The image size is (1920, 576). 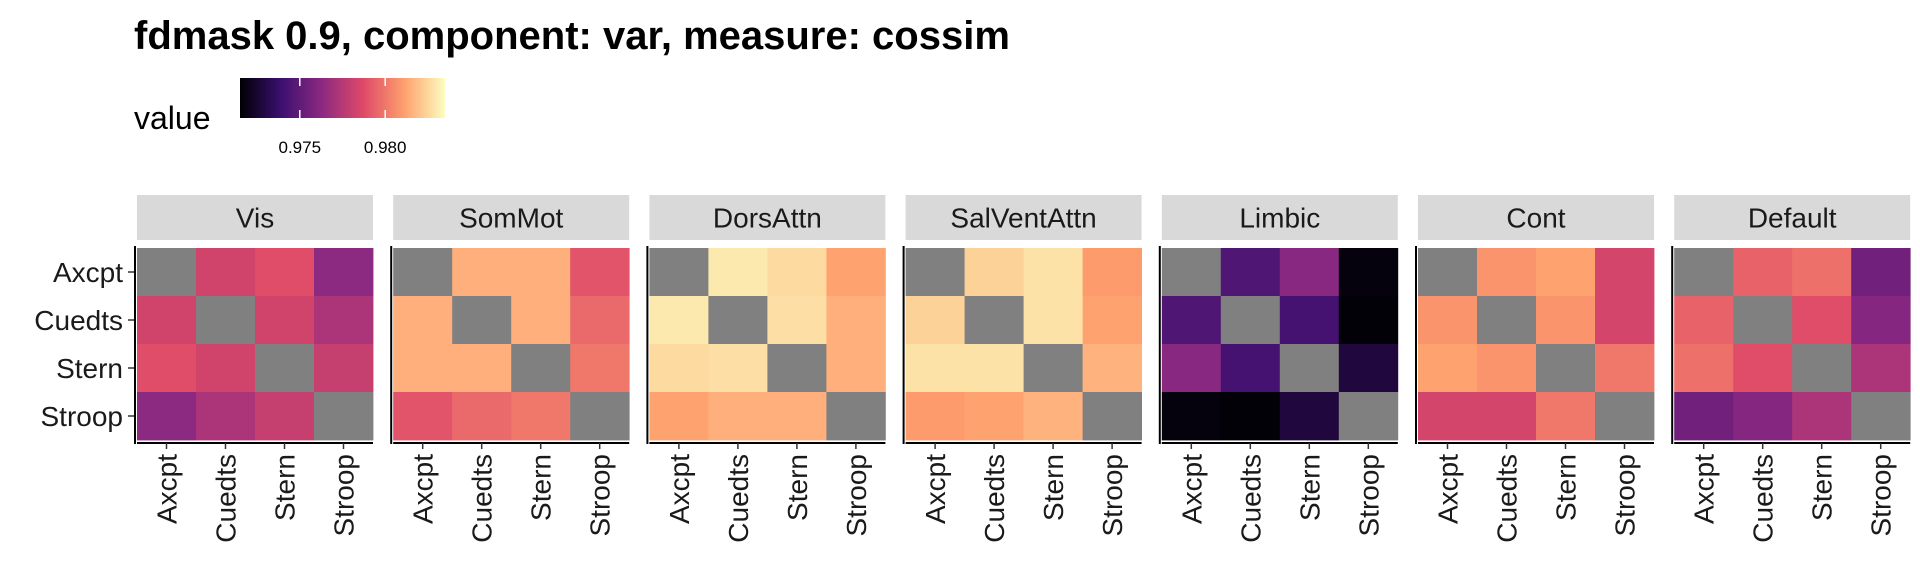 I want to click on facet-panel: SomMot Axcpt Cuedts Stern Stroop, so click(x=510, y=369).